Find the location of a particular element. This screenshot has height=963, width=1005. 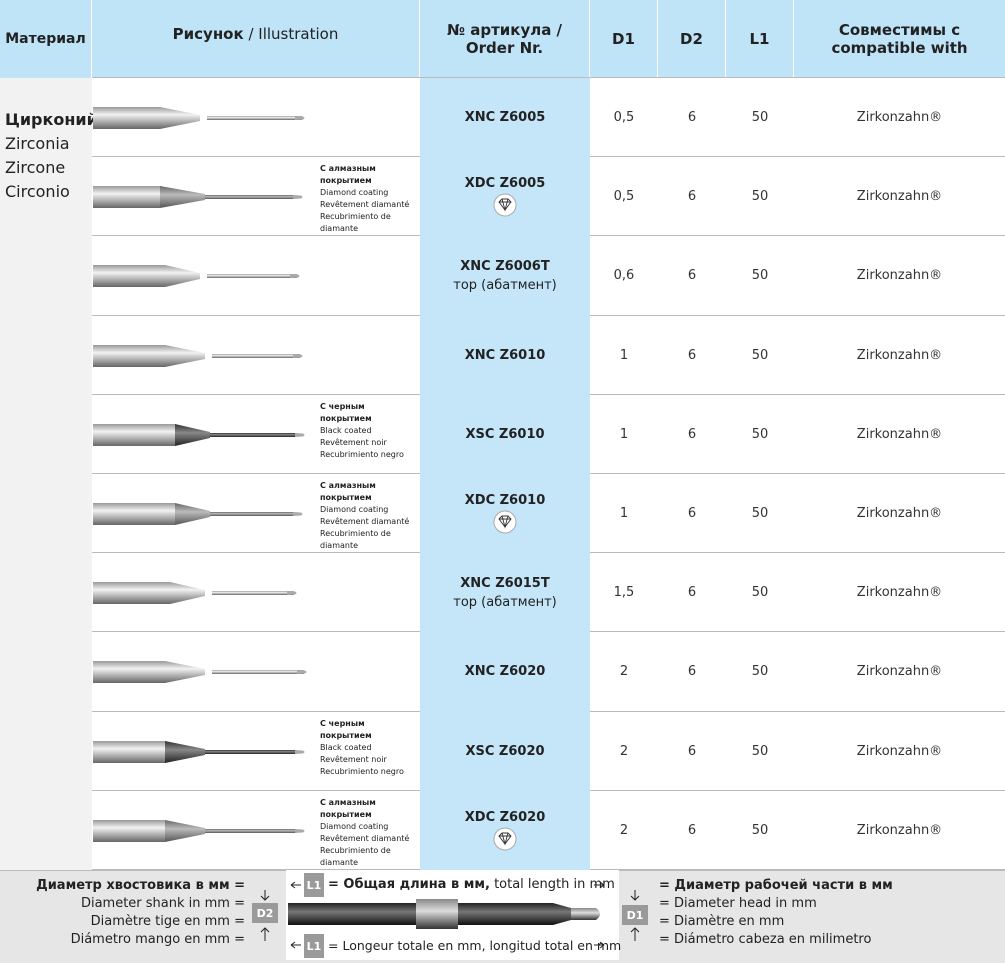

header-illustration: Рисунок / Illustration is located at coordinates (256, 34).